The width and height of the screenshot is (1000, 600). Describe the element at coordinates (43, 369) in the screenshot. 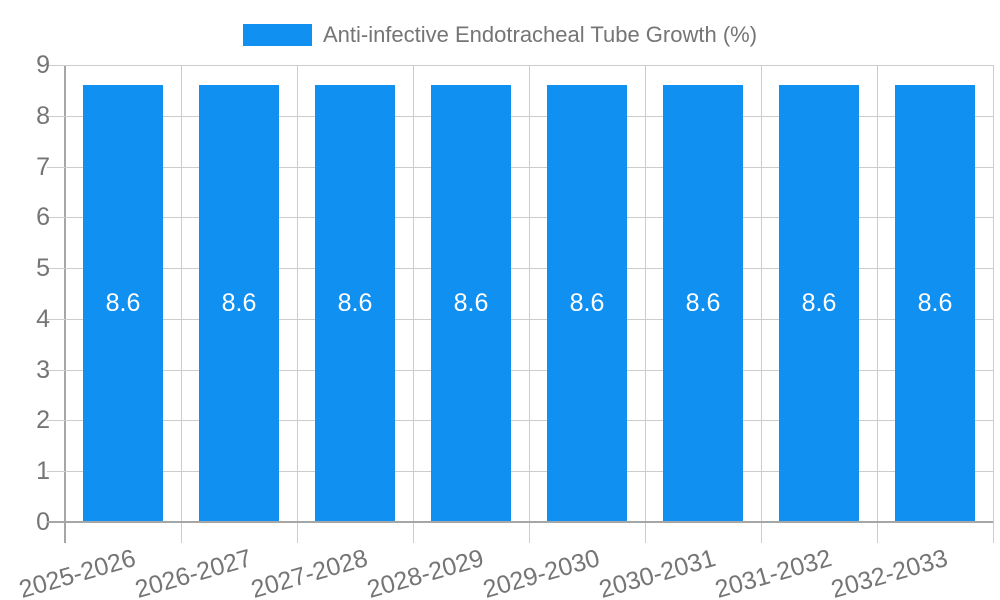

I see `y-axis-tick-label: 3` at that location.